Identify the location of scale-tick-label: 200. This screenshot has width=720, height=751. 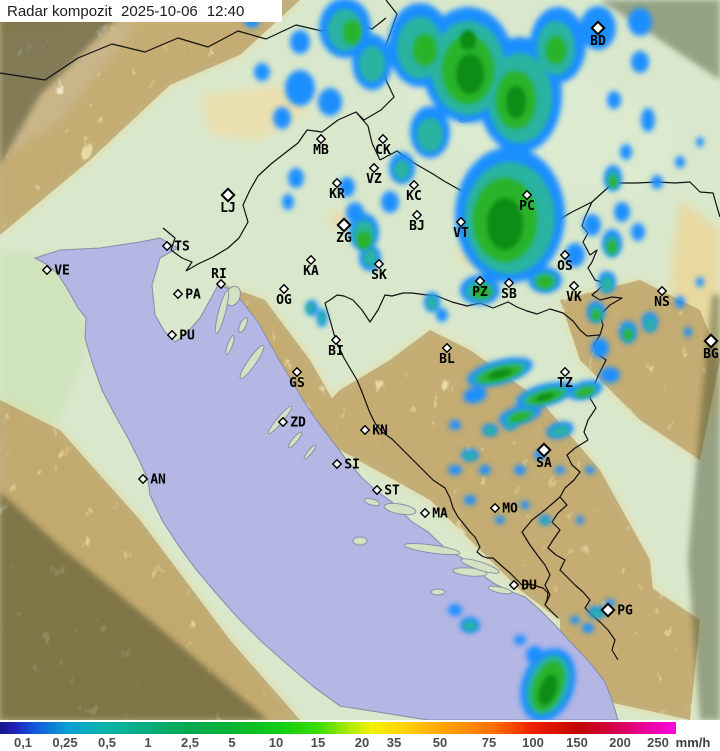
(620, 742).